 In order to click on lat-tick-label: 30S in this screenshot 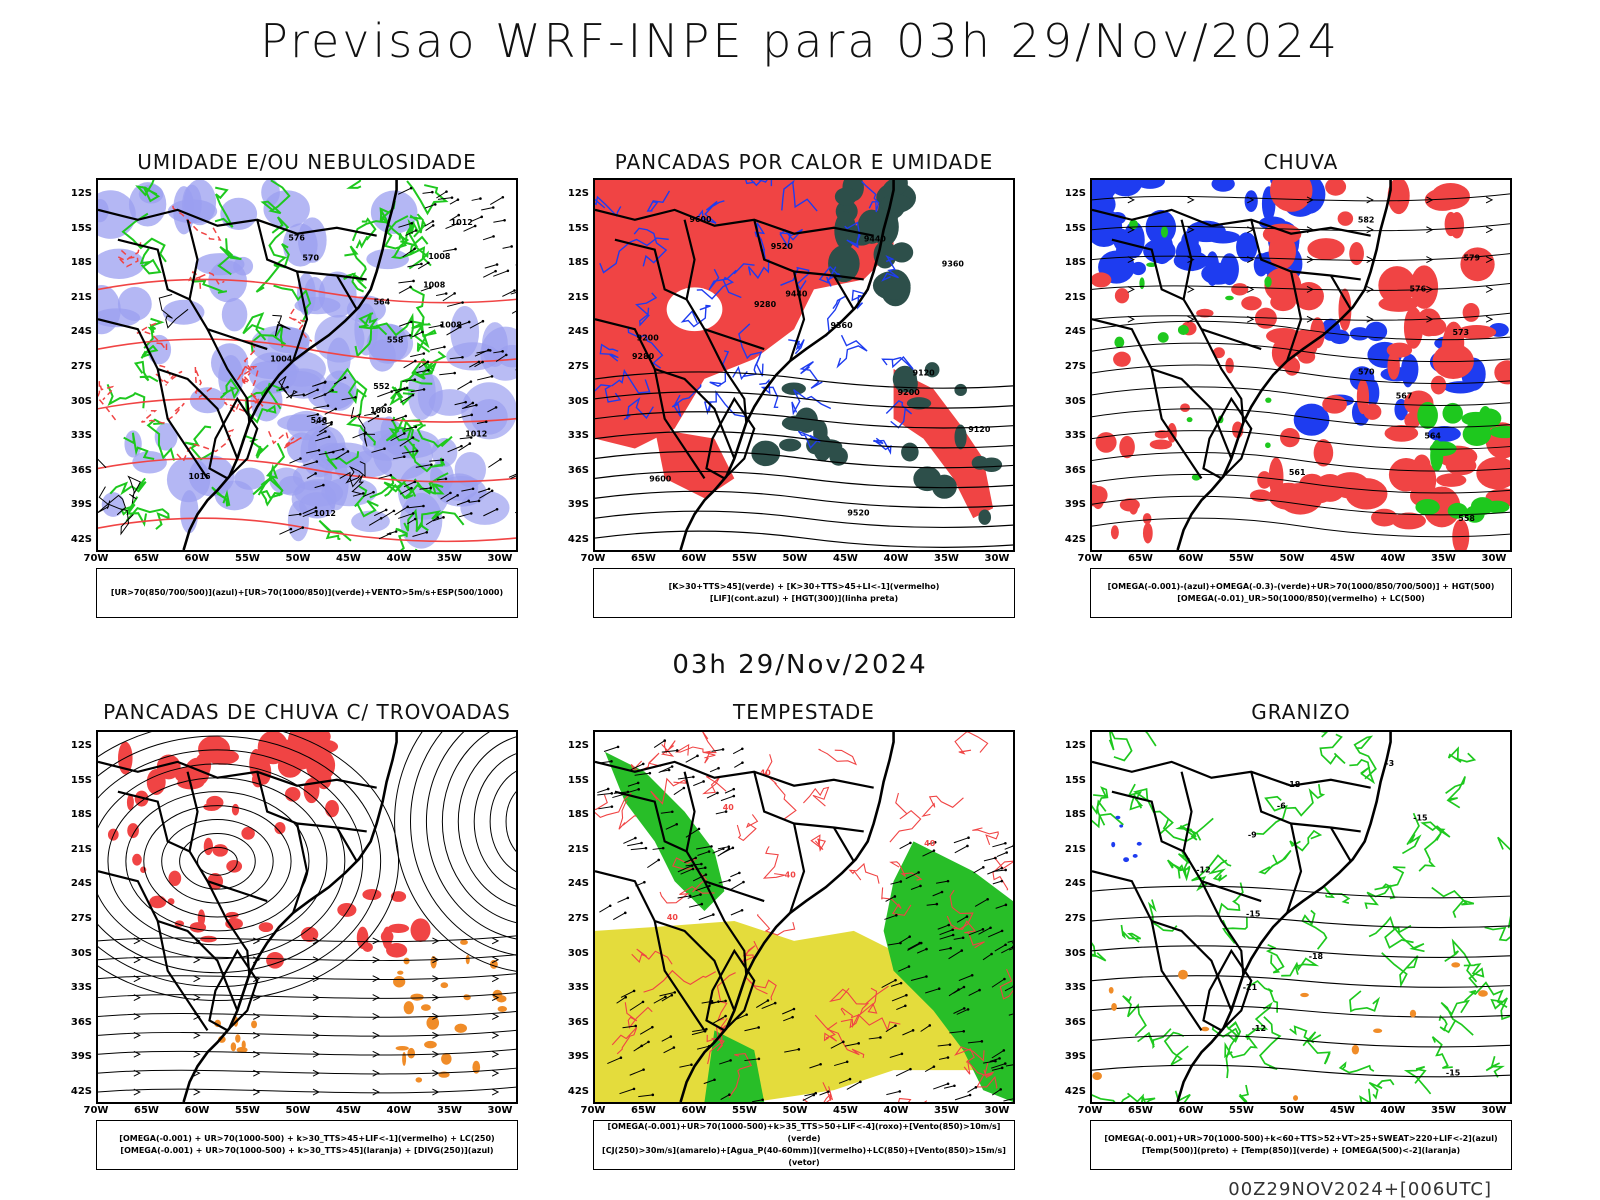, I will do `click(578, 401)`.